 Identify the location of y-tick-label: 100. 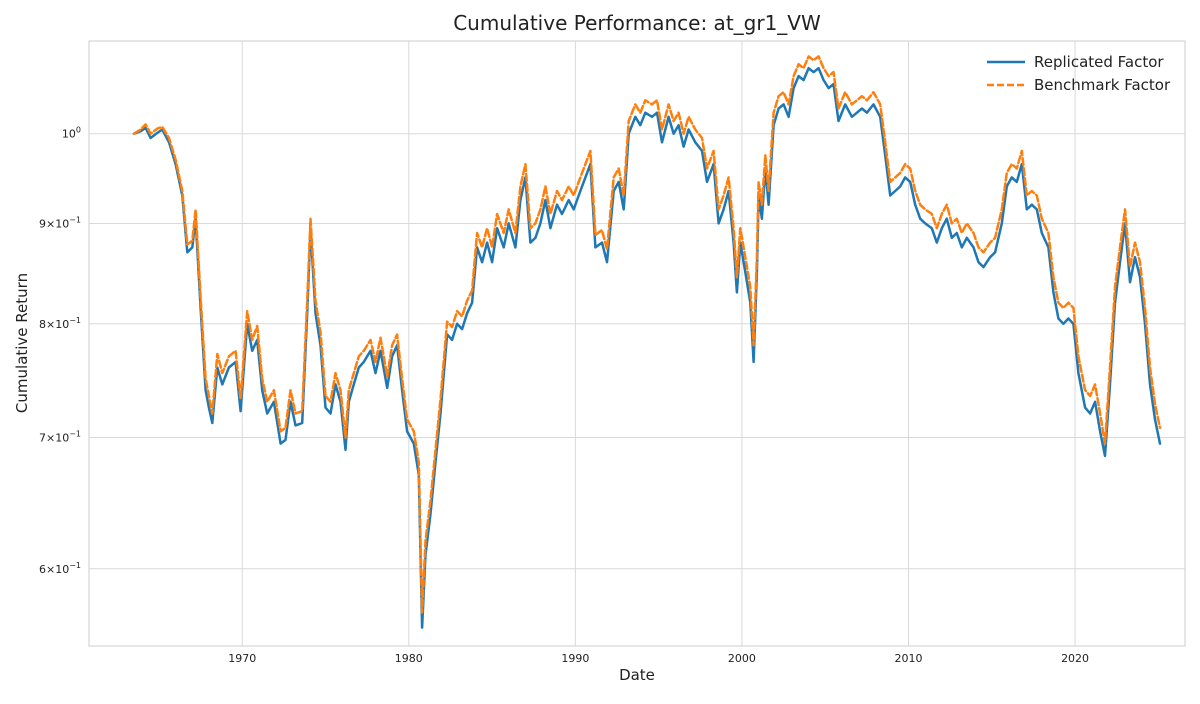
(71, 133).